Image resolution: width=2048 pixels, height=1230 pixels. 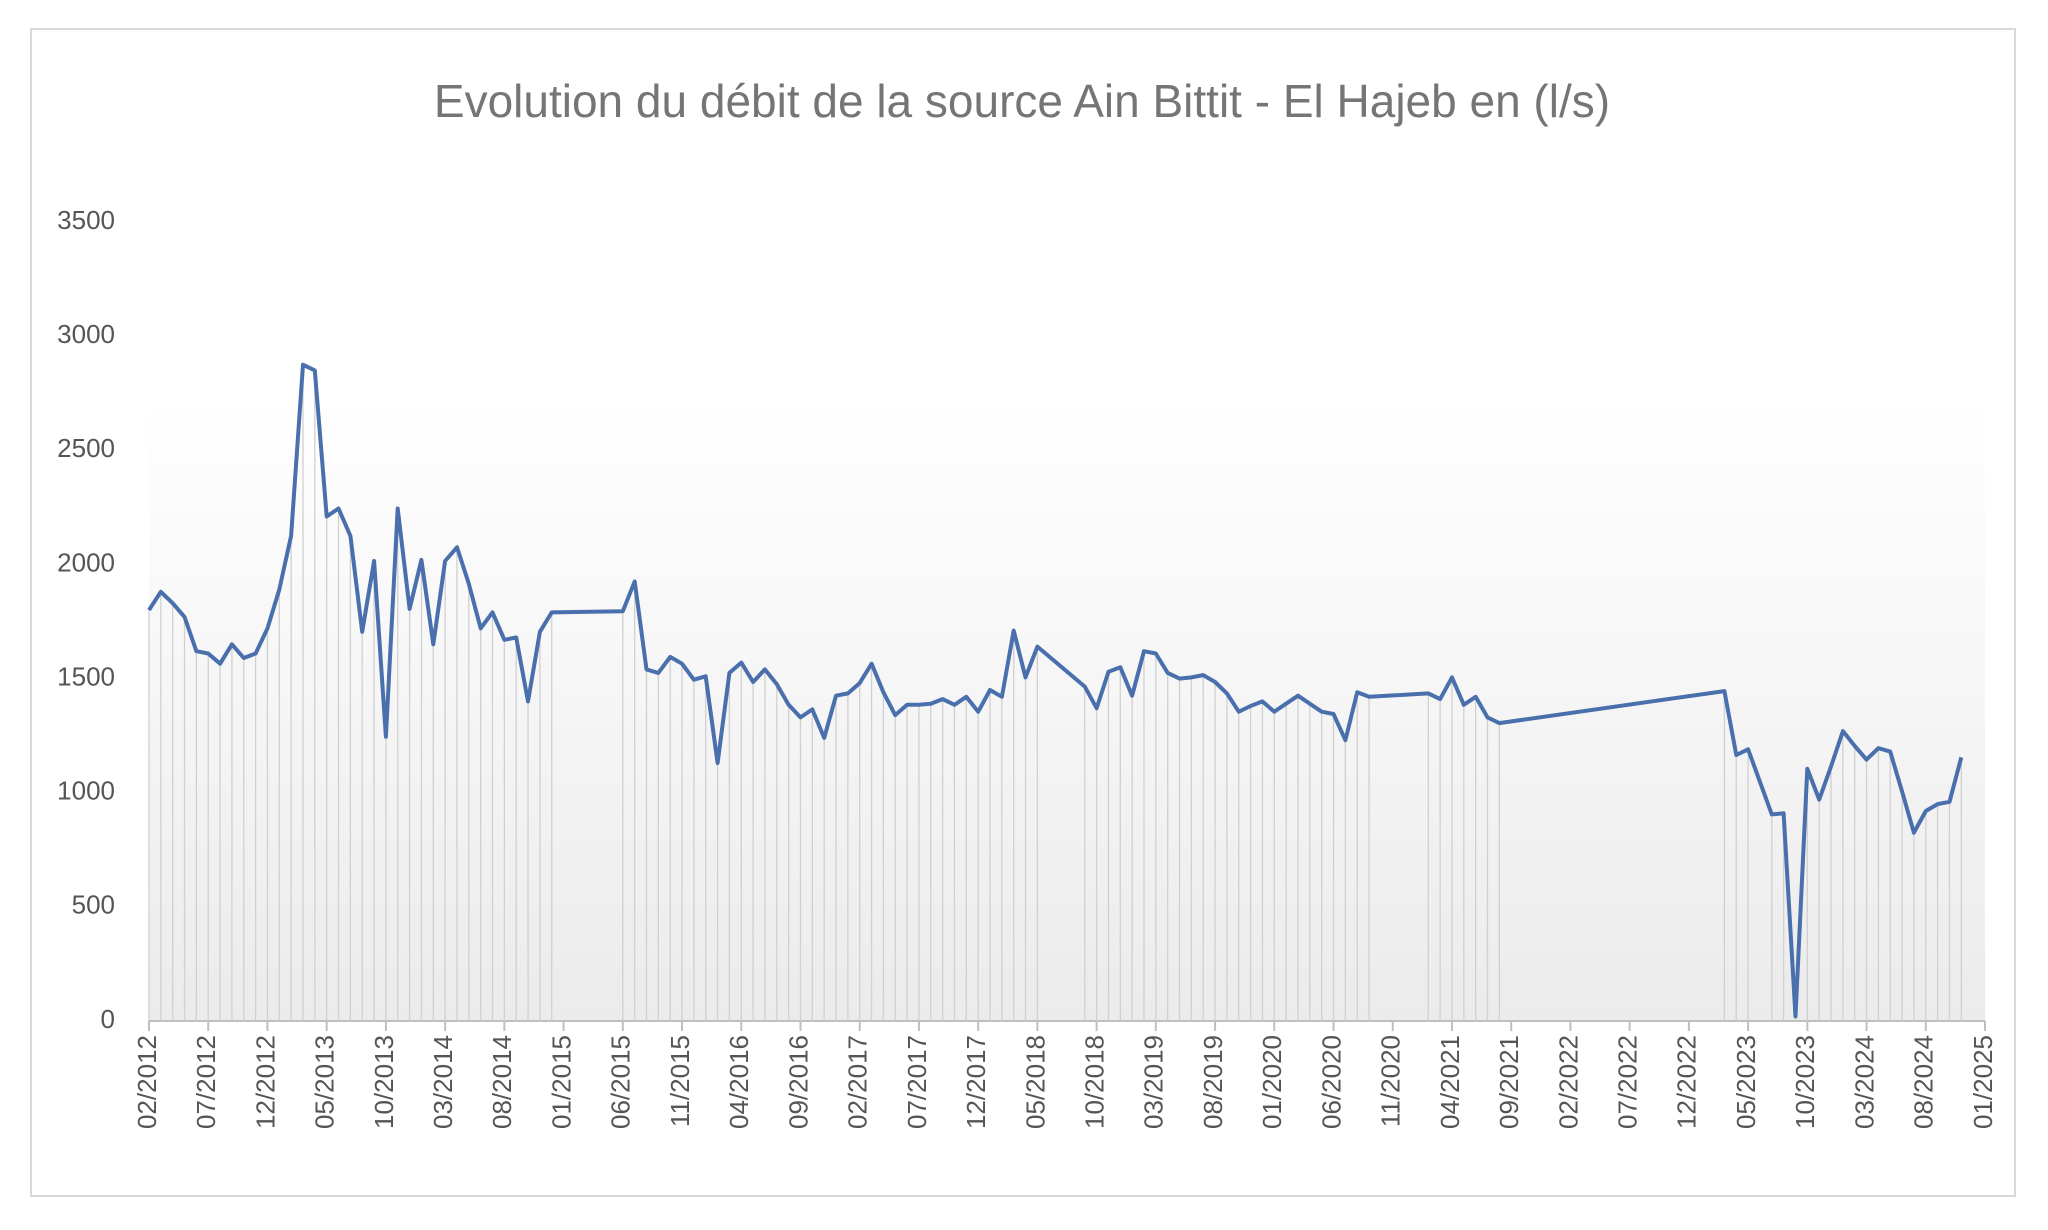 I want to click on x-tick-label: 09/2016, so click(x=798, y=1082).